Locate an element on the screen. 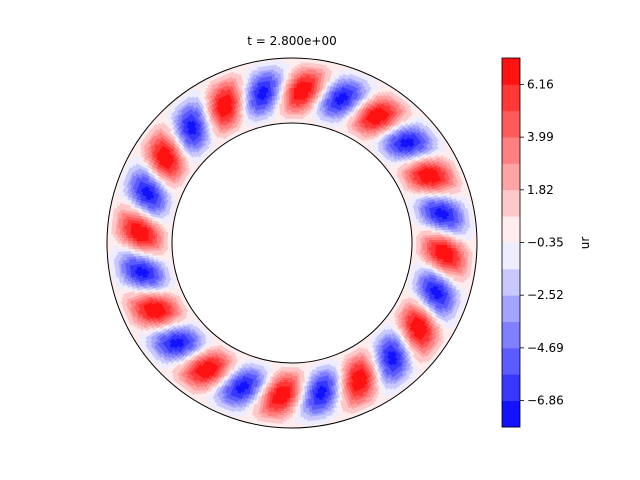 Image resolution: width=640 pixels, height=480 pixels. colorbar-tick-label: −0.35 is located at coordinates (545, 243).